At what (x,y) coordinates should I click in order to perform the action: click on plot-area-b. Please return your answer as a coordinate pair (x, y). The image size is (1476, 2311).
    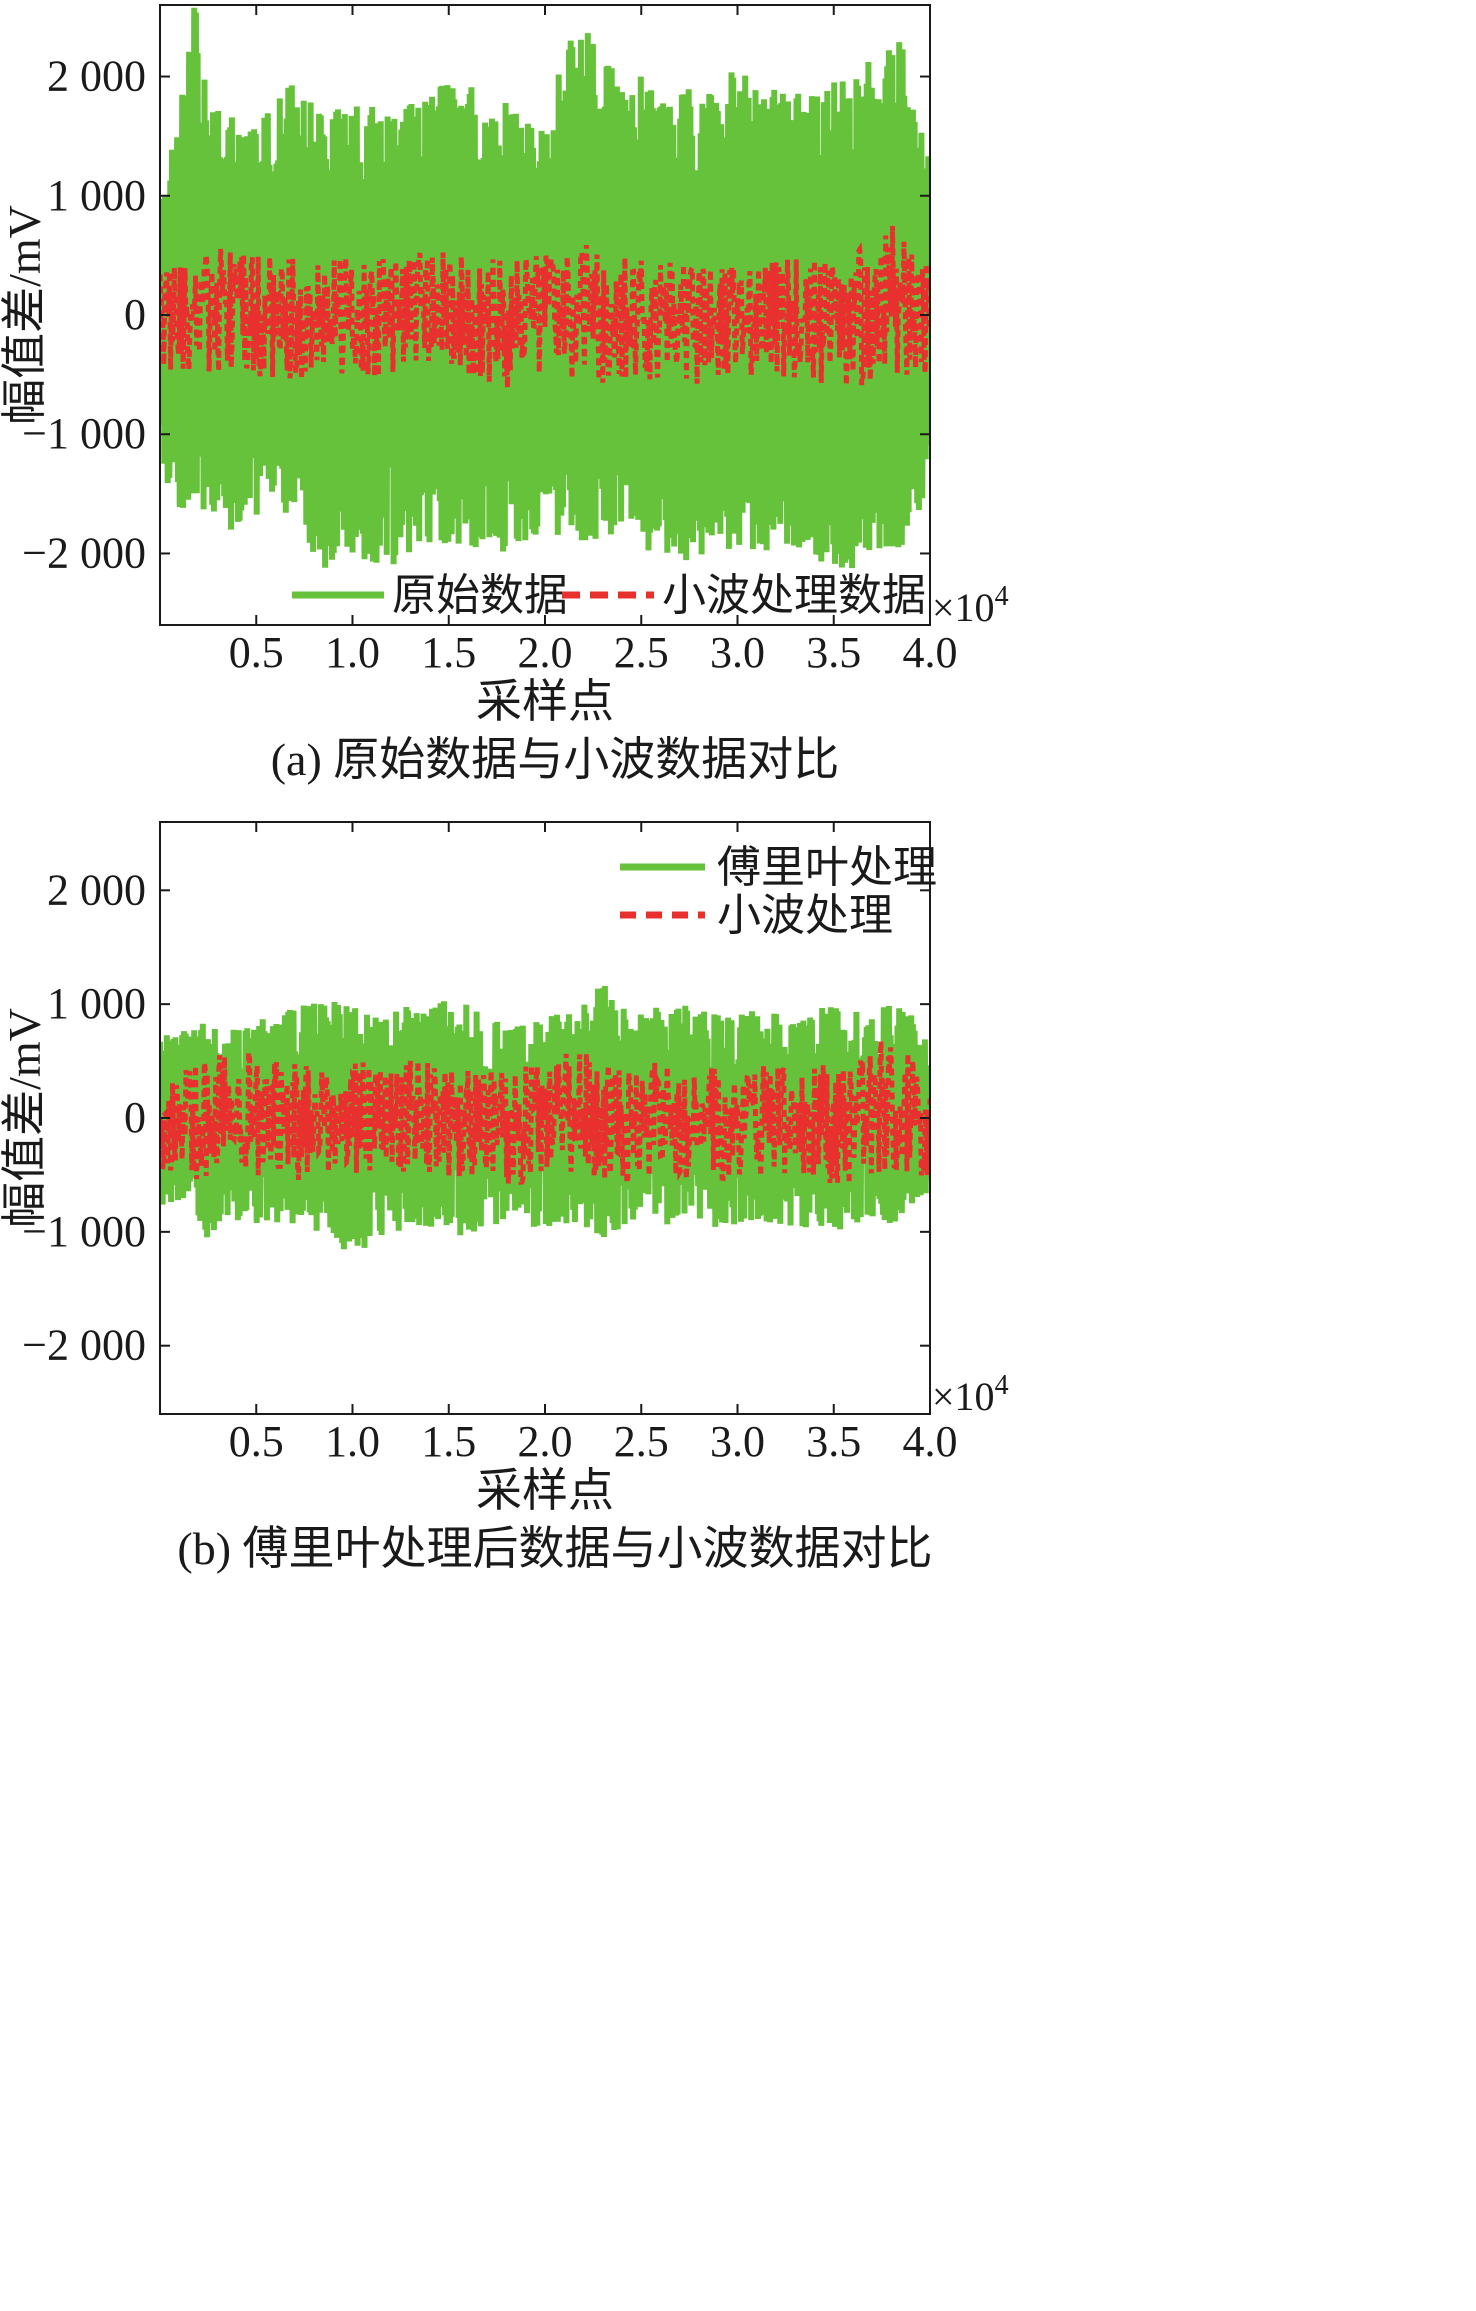
    Looking at the image, I should click on (545, 1117).